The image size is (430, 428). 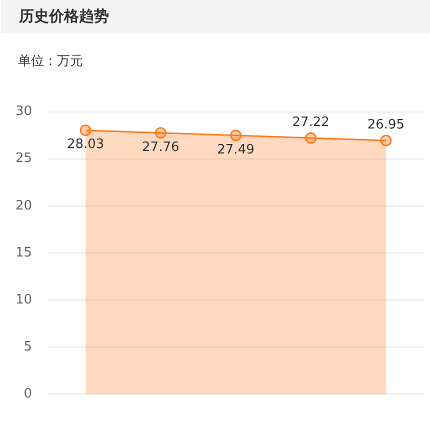 I want to click on data-label: 26.95, so click(x=386, y=124).